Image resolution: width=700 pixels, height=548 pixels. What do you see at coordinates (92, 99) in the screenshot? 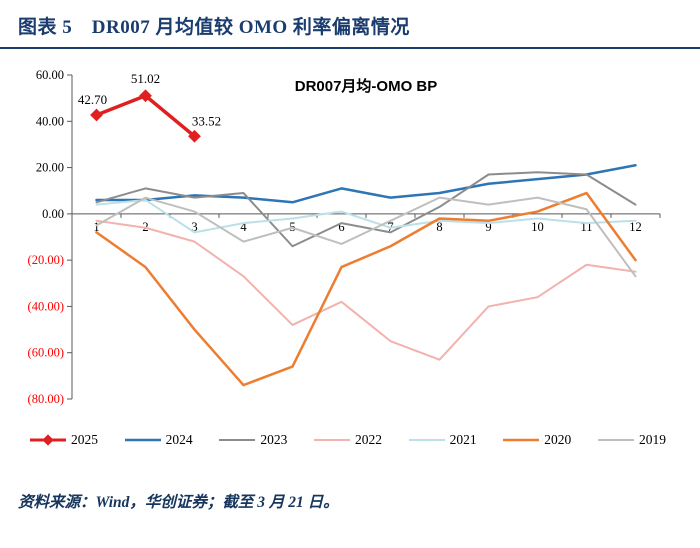
I see `svg-text: 42.70` at bounding box center [92, 99].